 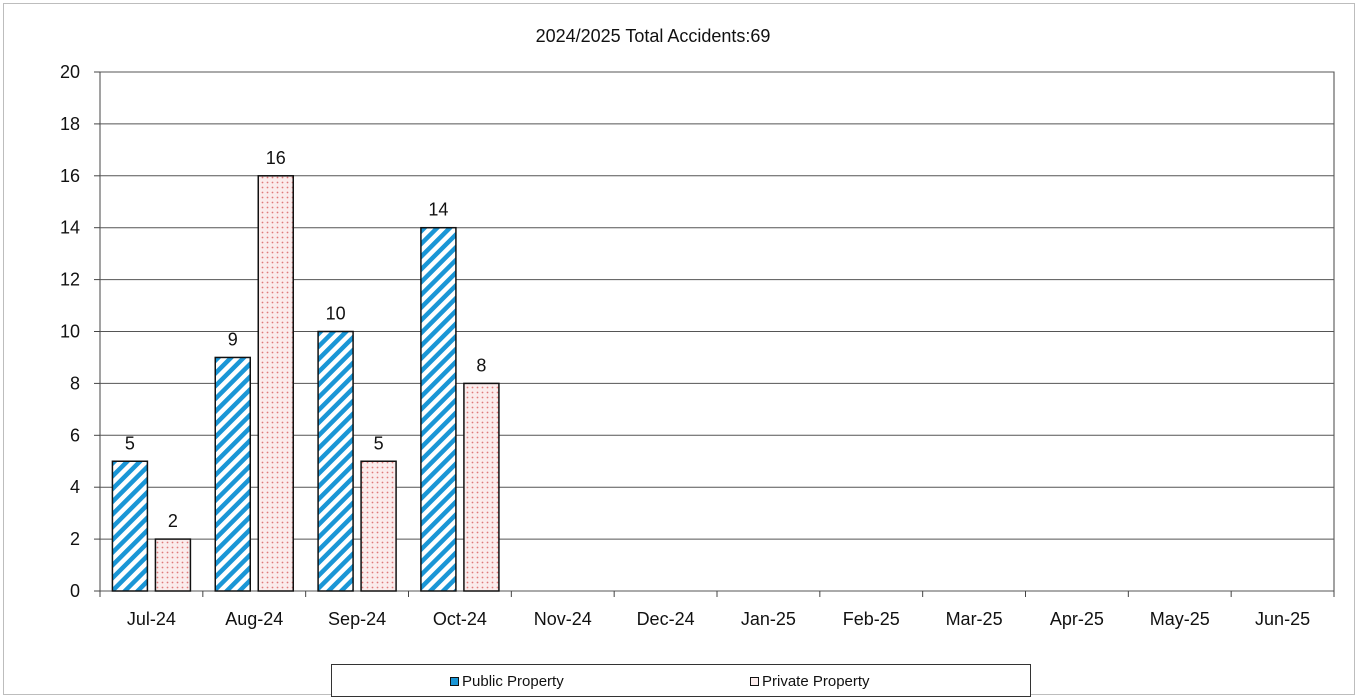 I want to click on bar-value-label: 8, so click(x=481, y=365).